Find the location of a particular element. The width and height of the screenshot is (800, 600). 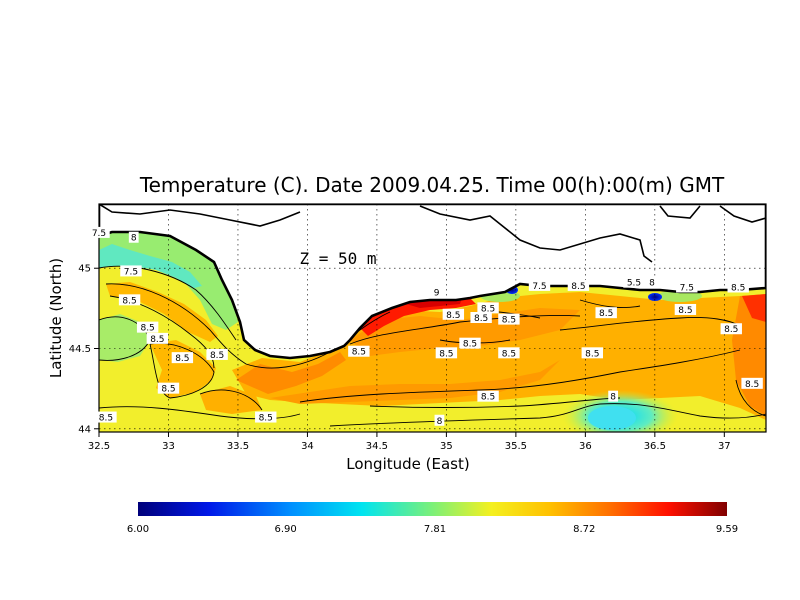

colorbar-ticks: 6.00 6.90 7.81 8.72 9.59 is located at coordinates (432, 529).